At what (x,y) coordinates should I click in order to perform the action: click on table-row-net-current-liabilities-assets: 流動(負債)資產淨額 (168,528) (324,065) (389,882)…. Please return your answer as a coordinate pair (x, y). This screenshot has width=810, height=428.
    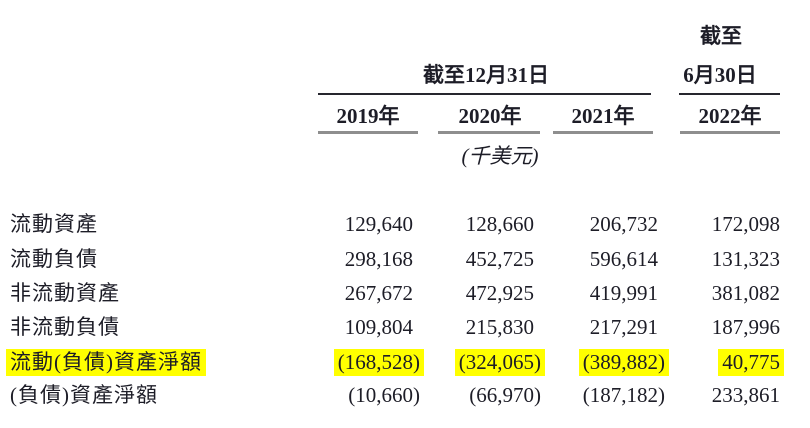
    Looking at the image, I should click on (392, 362).